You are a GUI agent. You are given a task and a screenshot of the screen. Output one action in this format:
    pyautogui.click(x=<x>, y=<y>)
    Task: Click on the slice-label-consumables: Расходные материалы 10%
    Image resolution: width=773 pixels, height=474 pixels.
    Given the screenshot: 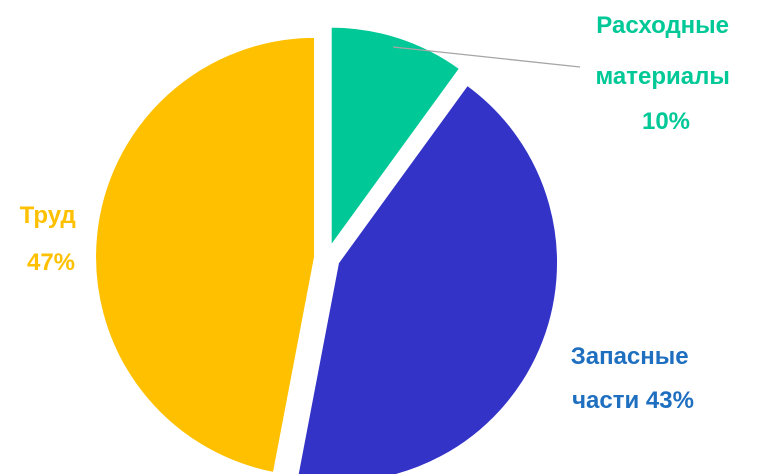 What is the action you would take?
    pyautogui.click(x=665, y=73)
    